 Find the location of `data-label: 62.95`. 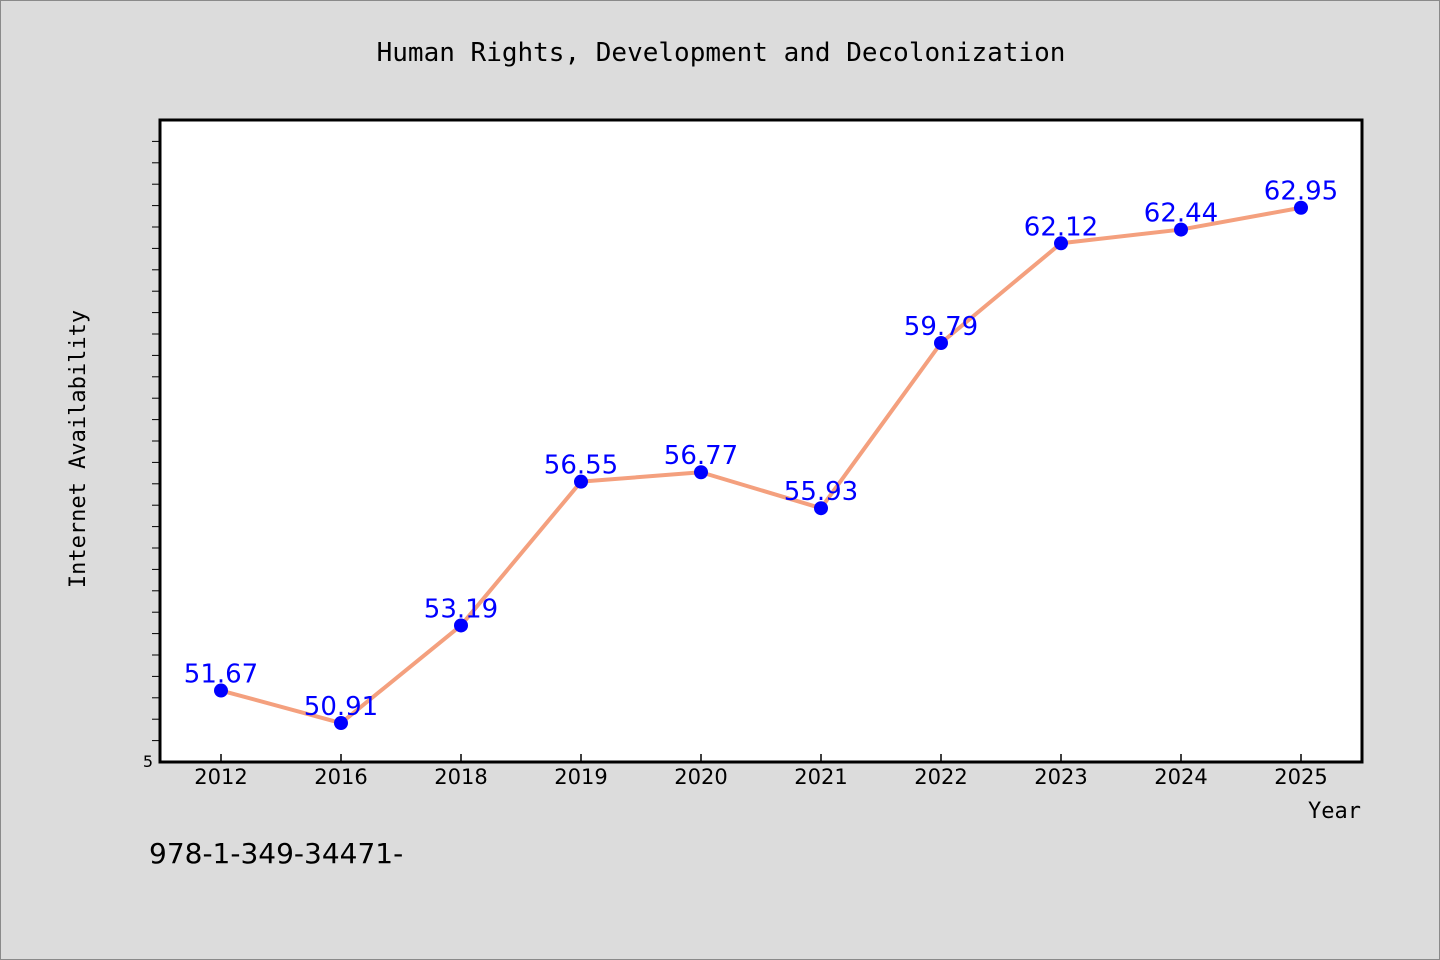

data-label: 62.95 is located at coordinates (1301, 192).